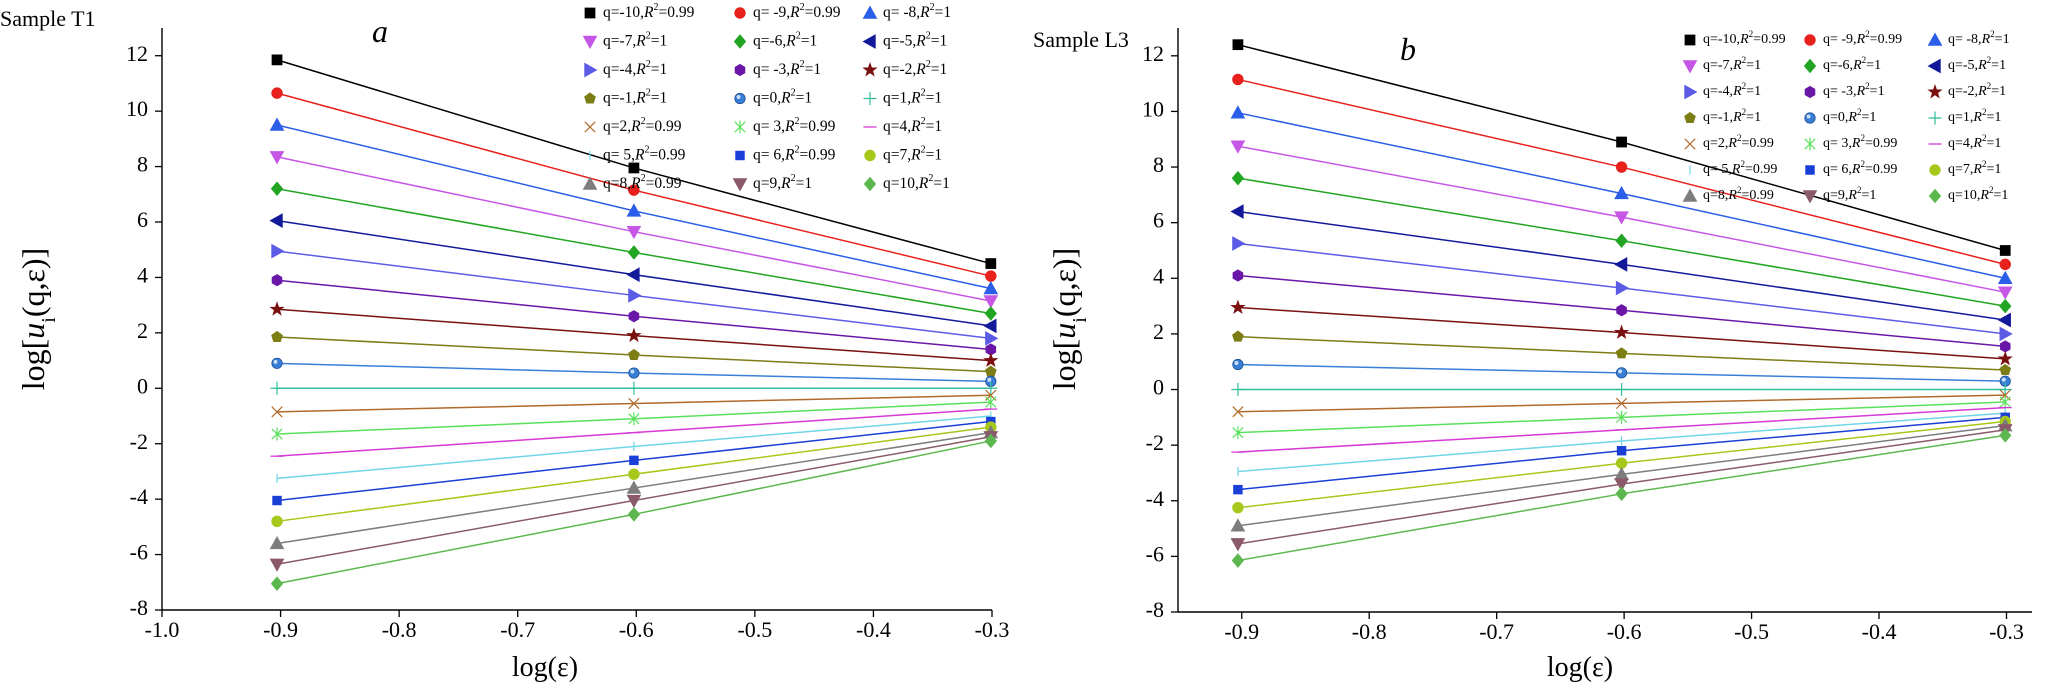 The width and height of the screenshot is (2048, 693). I want to click on legend-label: q= -9,R2=0.99, so click(797, 11).